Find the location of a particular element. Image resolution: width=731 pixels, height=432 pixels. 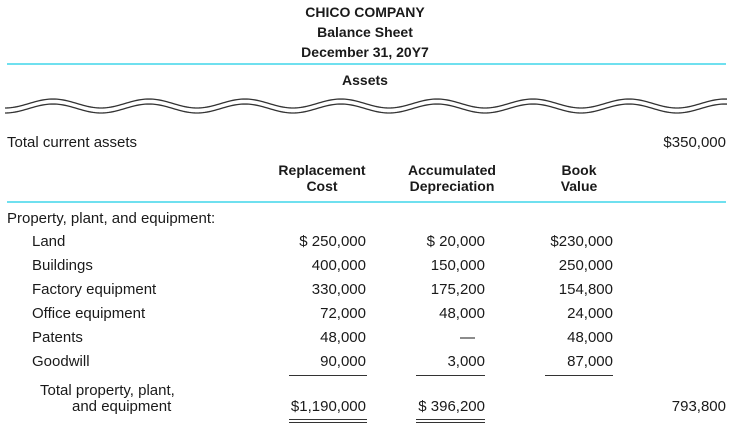

ppe-row-book-value: 87,000 is located at coordinates (590, 361).